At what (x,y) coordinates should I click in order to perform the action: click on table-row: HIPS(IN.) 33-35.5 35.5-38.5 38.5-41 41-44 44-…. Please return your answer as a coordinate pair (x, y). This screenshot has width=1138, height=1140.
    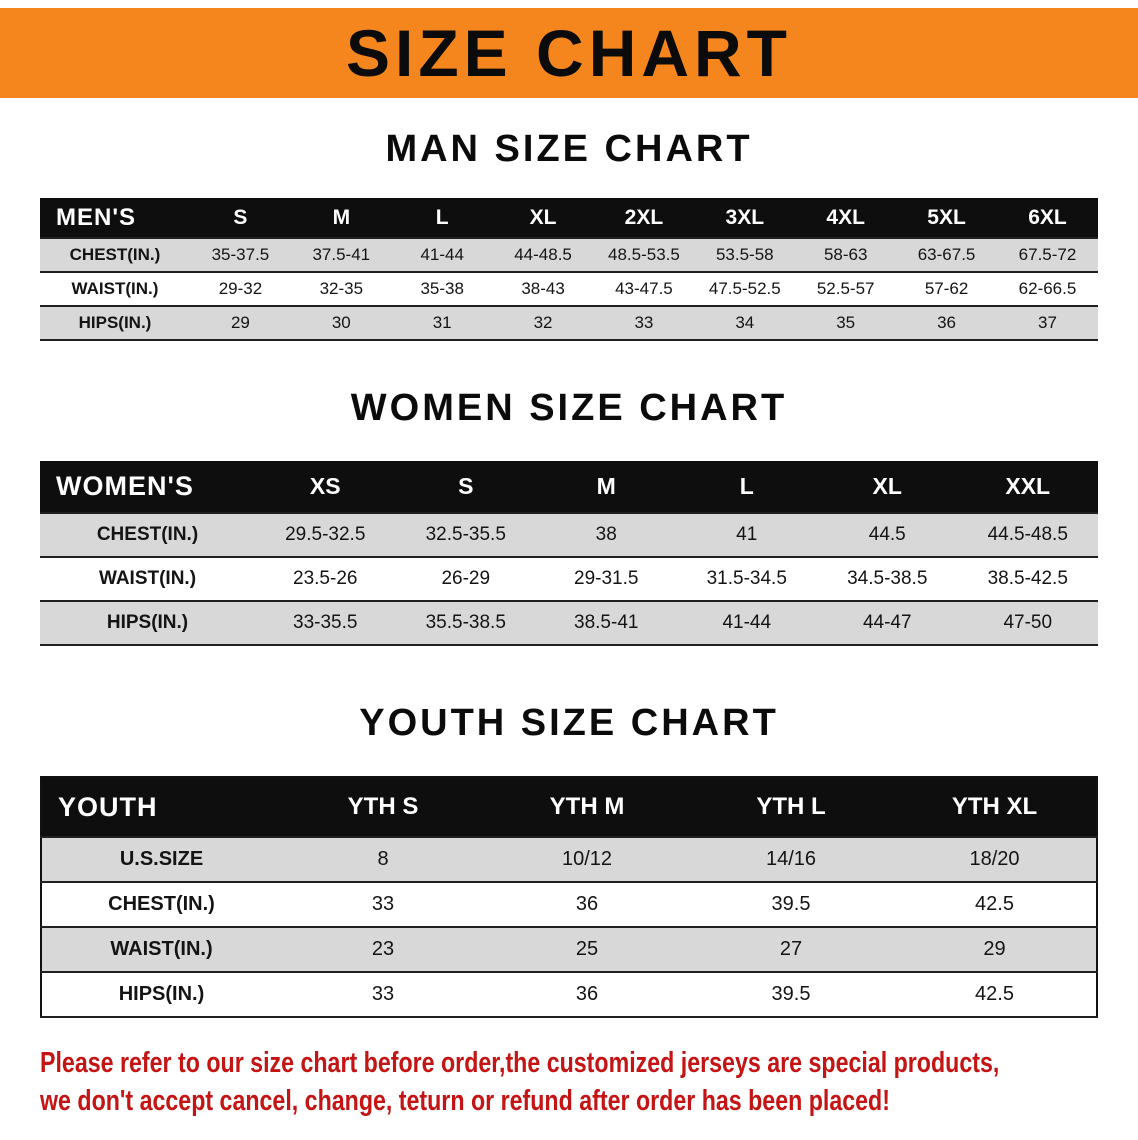
    Looking at the image, I should click on (569, 623).